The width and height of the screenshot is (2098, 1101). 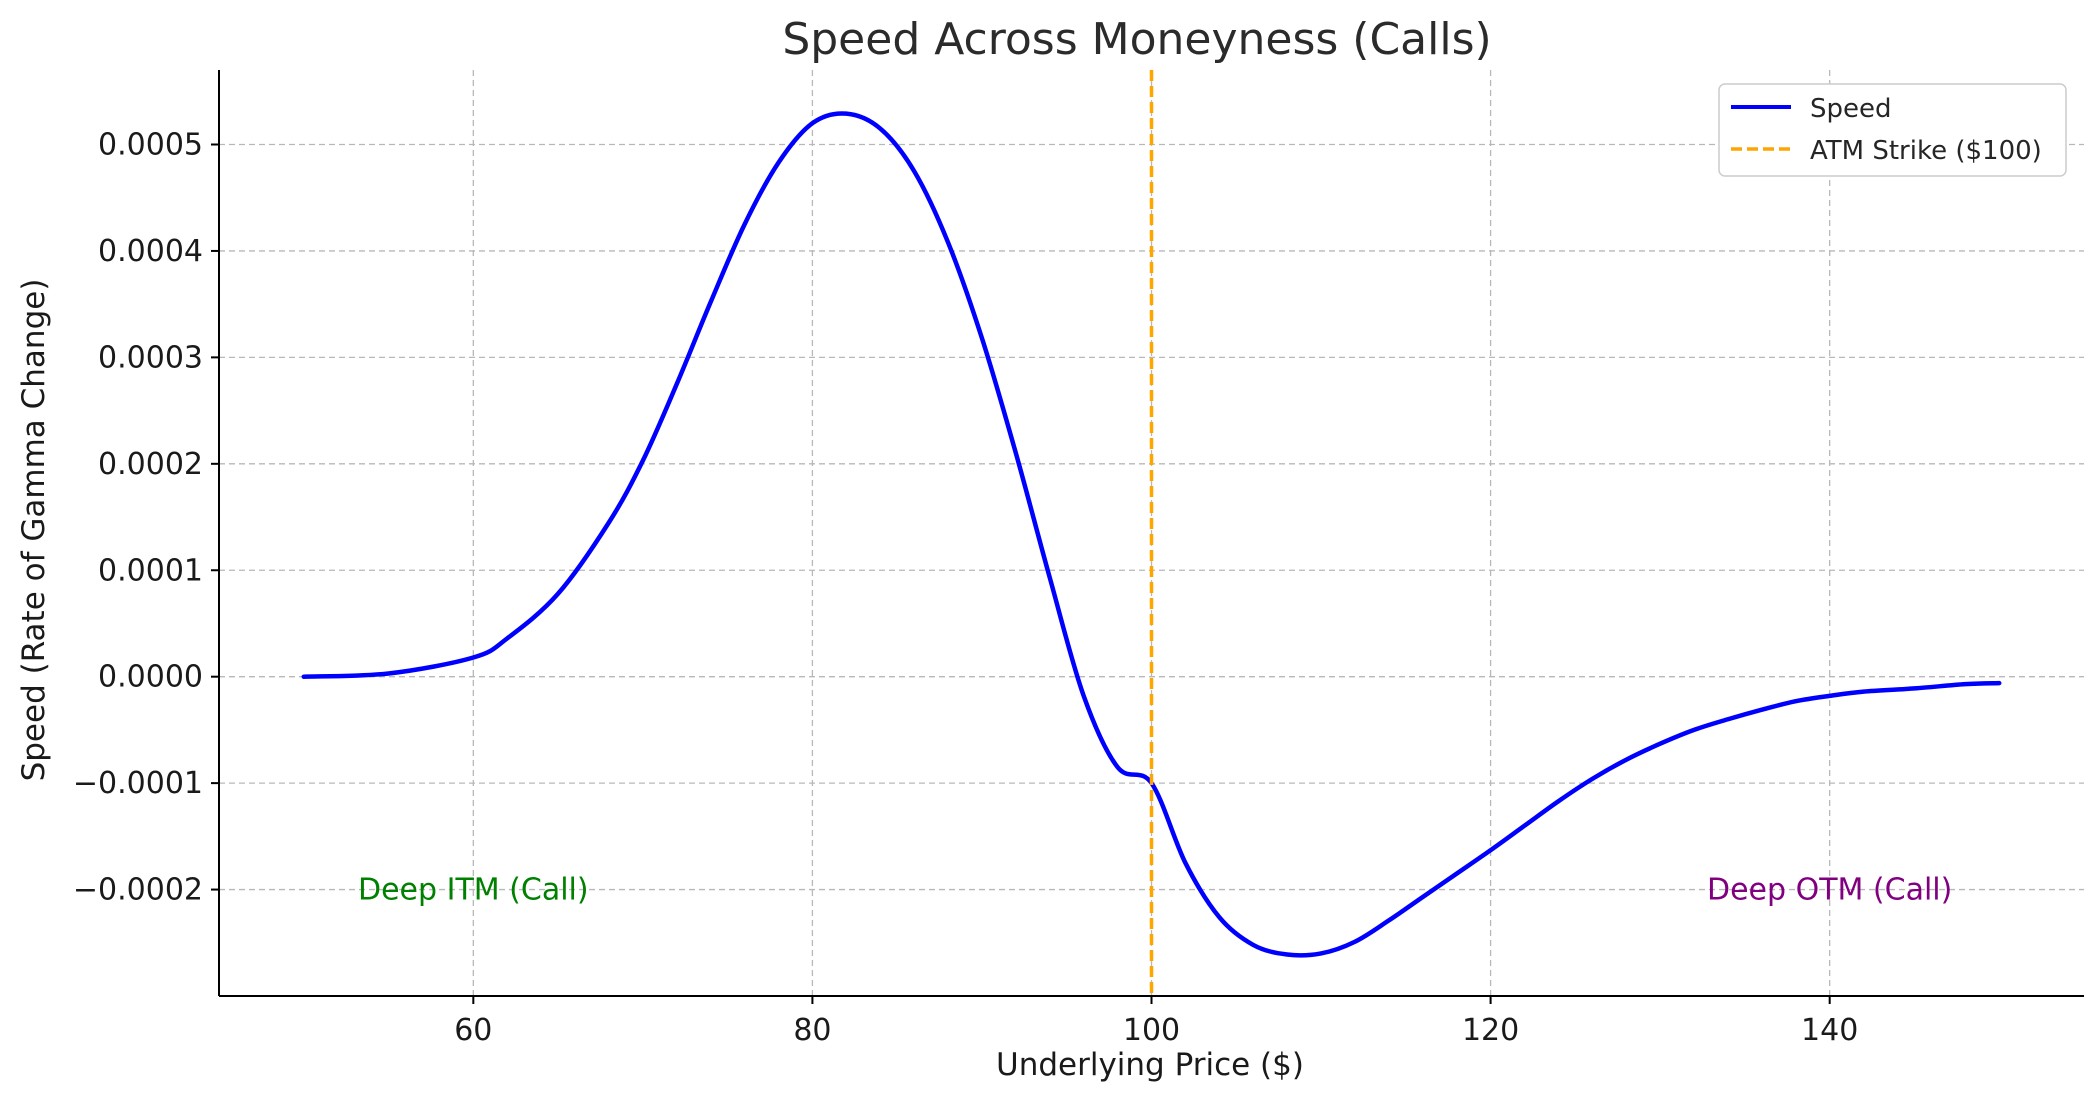 What do you see at coordinates (34, 530) in the screenshot?
I see `y-axis-label: Speed (Rate of Gamma Change)` at bounding box center [34, 530].